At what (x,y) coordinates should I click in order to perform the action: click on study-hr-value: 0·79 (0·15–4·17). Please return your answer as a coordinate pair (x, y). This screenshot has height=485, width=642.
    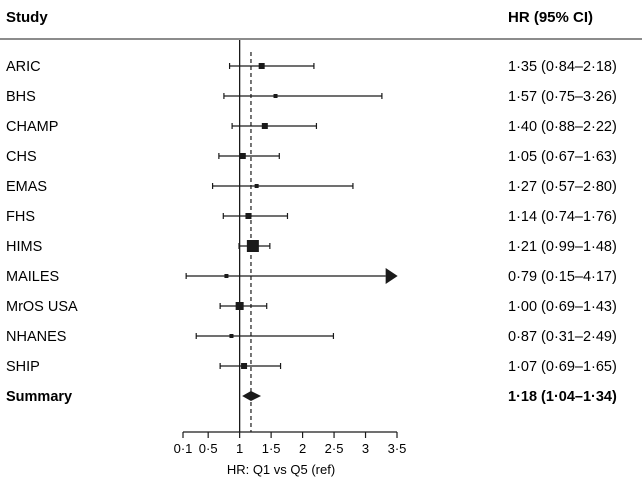
    Looking at the image, I should click on (562, 277).